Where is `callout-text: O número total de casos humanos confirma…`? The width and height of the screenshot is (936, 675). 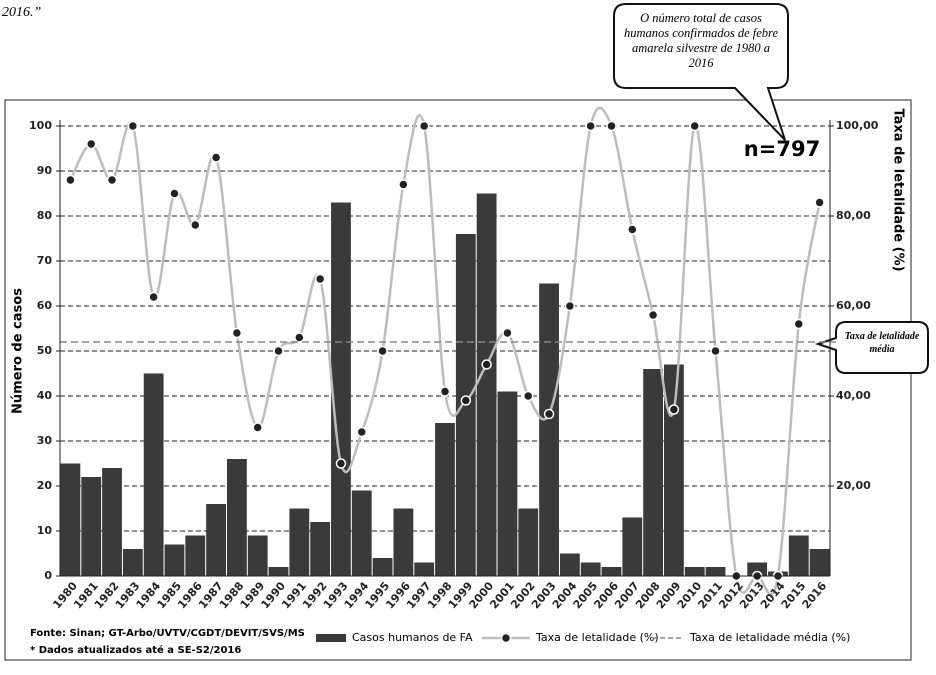
callout-text: O número total de casos humanos confirma… is located at coordinates (701, 40).